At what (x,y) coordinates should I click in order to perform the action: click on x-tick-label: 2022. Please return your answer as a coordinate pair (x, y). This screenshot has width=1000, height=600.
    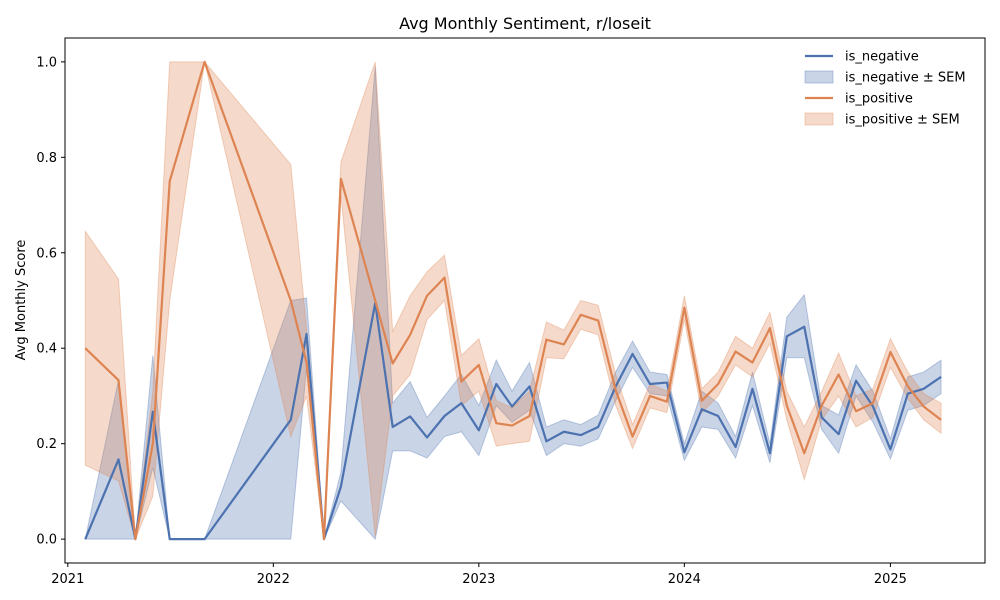
    Looking at the image, I should click on (273, 579).